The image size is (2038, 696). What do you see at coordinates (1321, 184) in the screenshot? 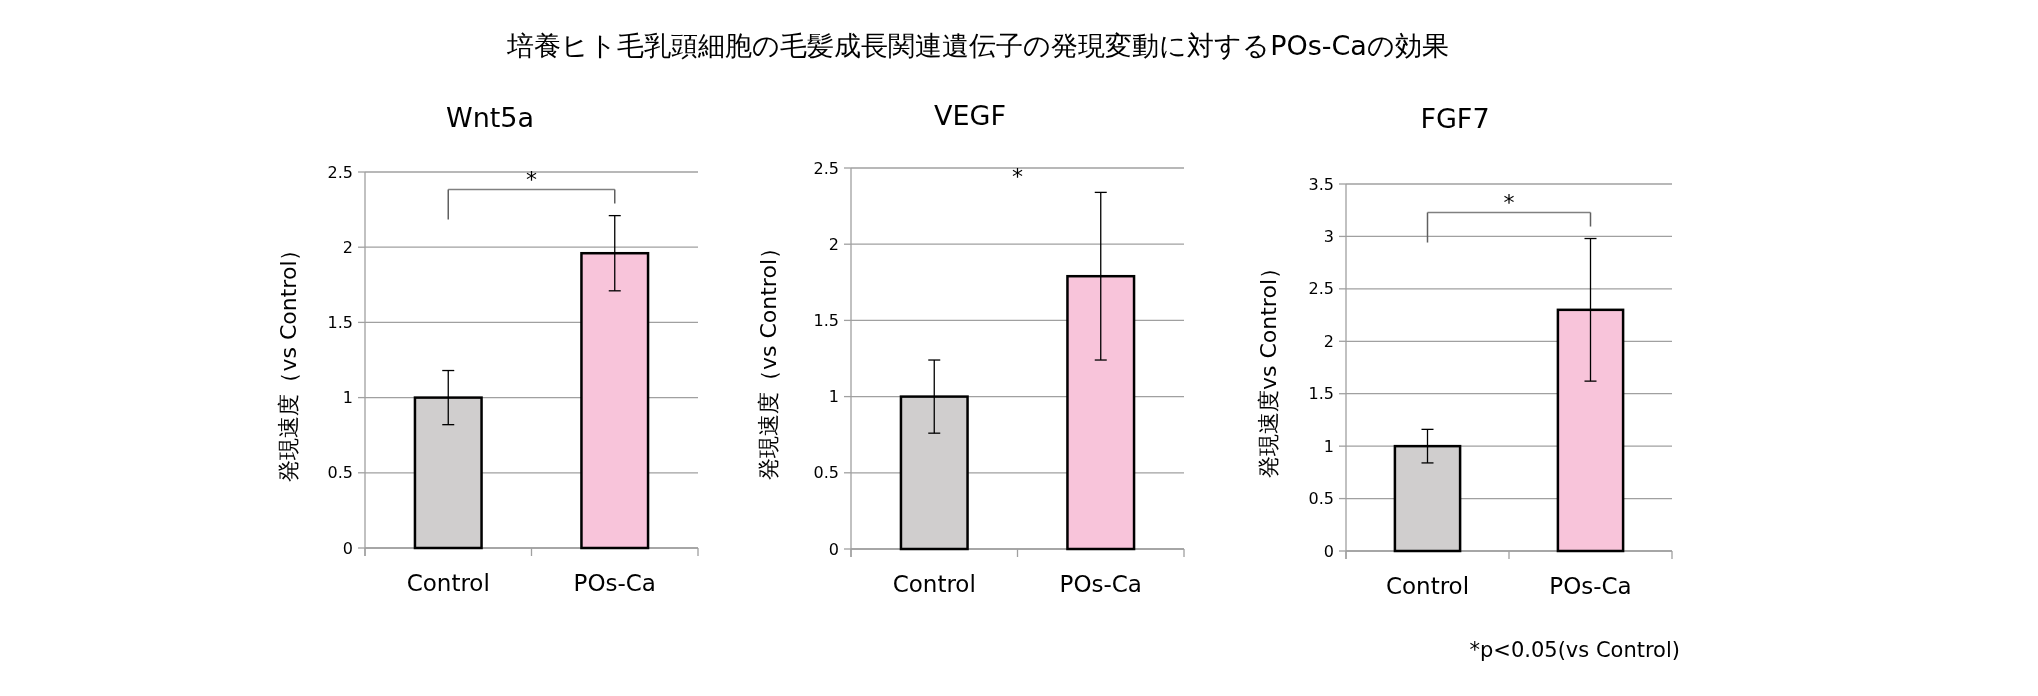
I see `y-tick-label: 3.5` at bounding box center [1321, 184].